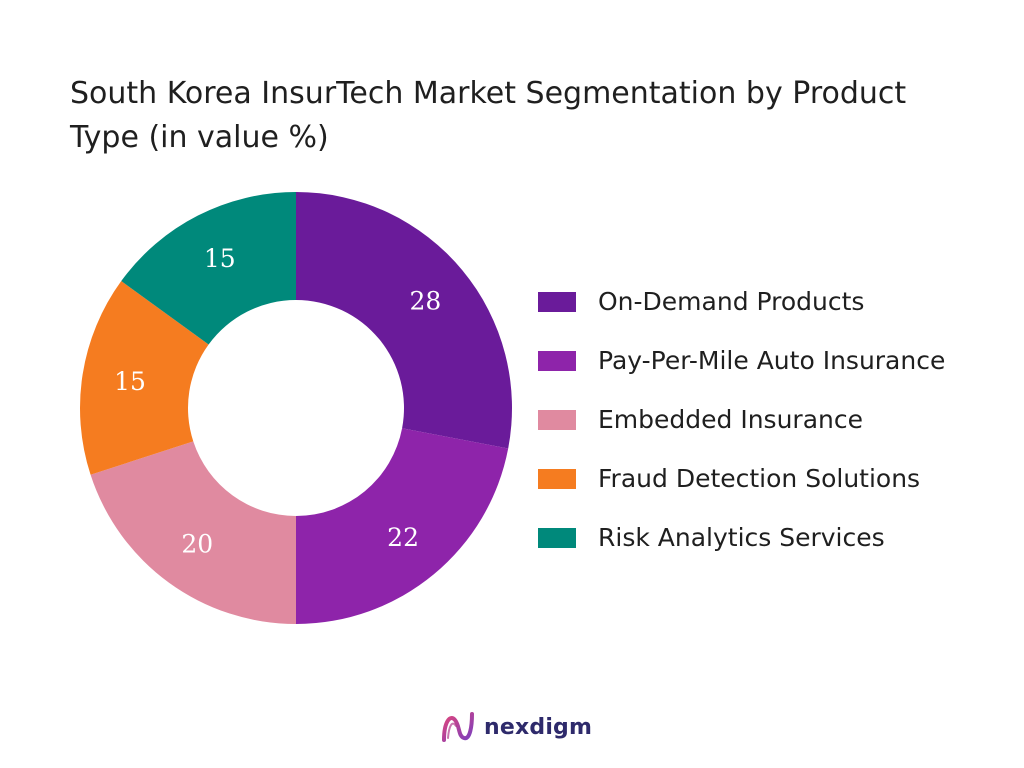  Describe the element at coordinates (759, 478) in the screenshot. I see `legend-label-4: Fraud Detection Solutions` at that location.